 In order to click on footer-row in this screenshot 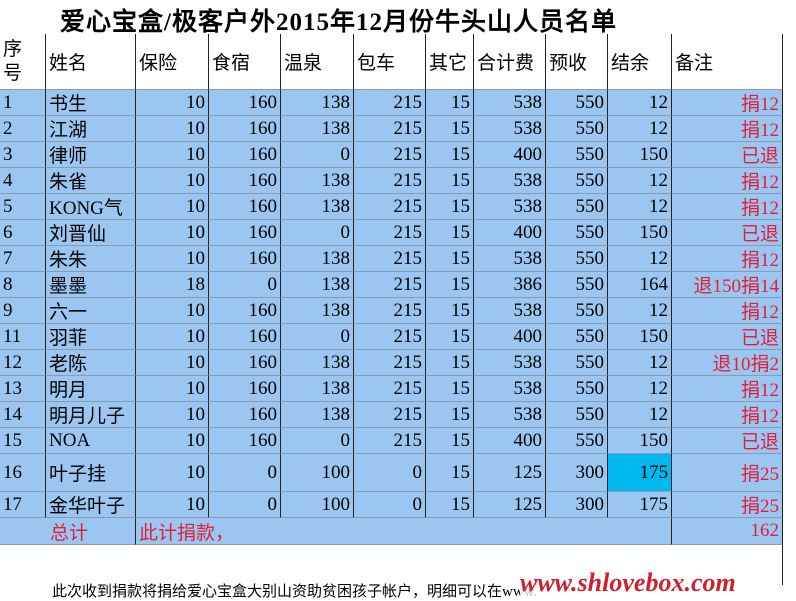, I will do `click(391, 565)`.